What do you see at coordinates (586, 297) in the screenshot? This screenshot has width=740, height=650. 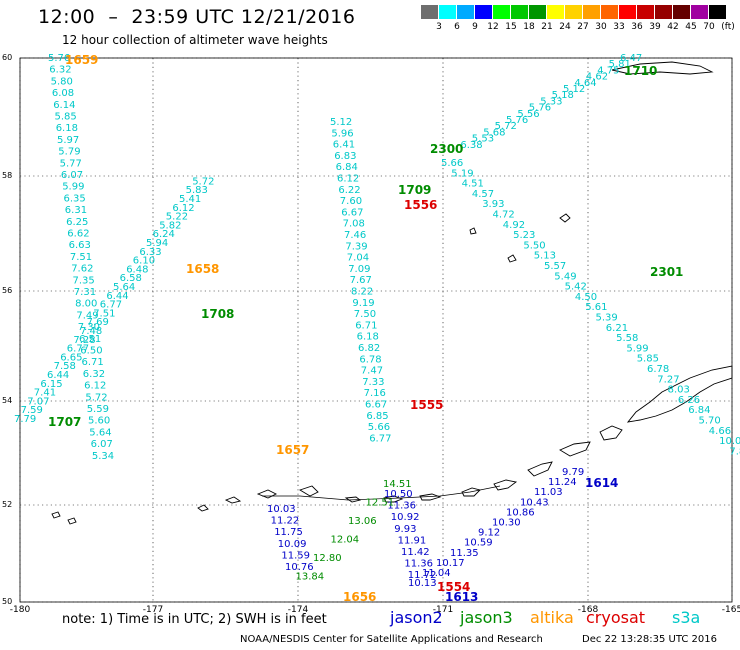 I see `wave-height-value: 4.50` at bounding box center [586, 297].